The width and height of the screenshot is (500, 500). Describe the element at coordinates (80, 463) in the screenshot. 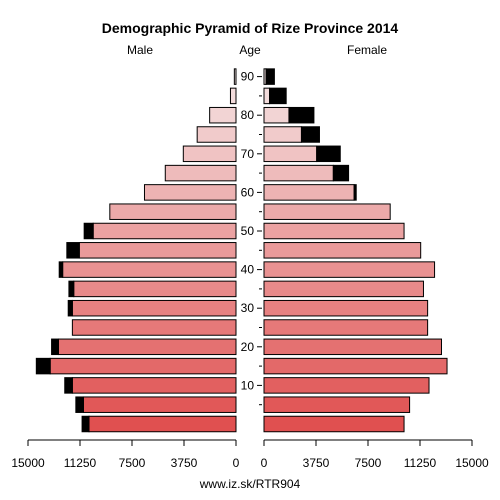

I see `male-x-tick-label-11250: 11250` at that location.